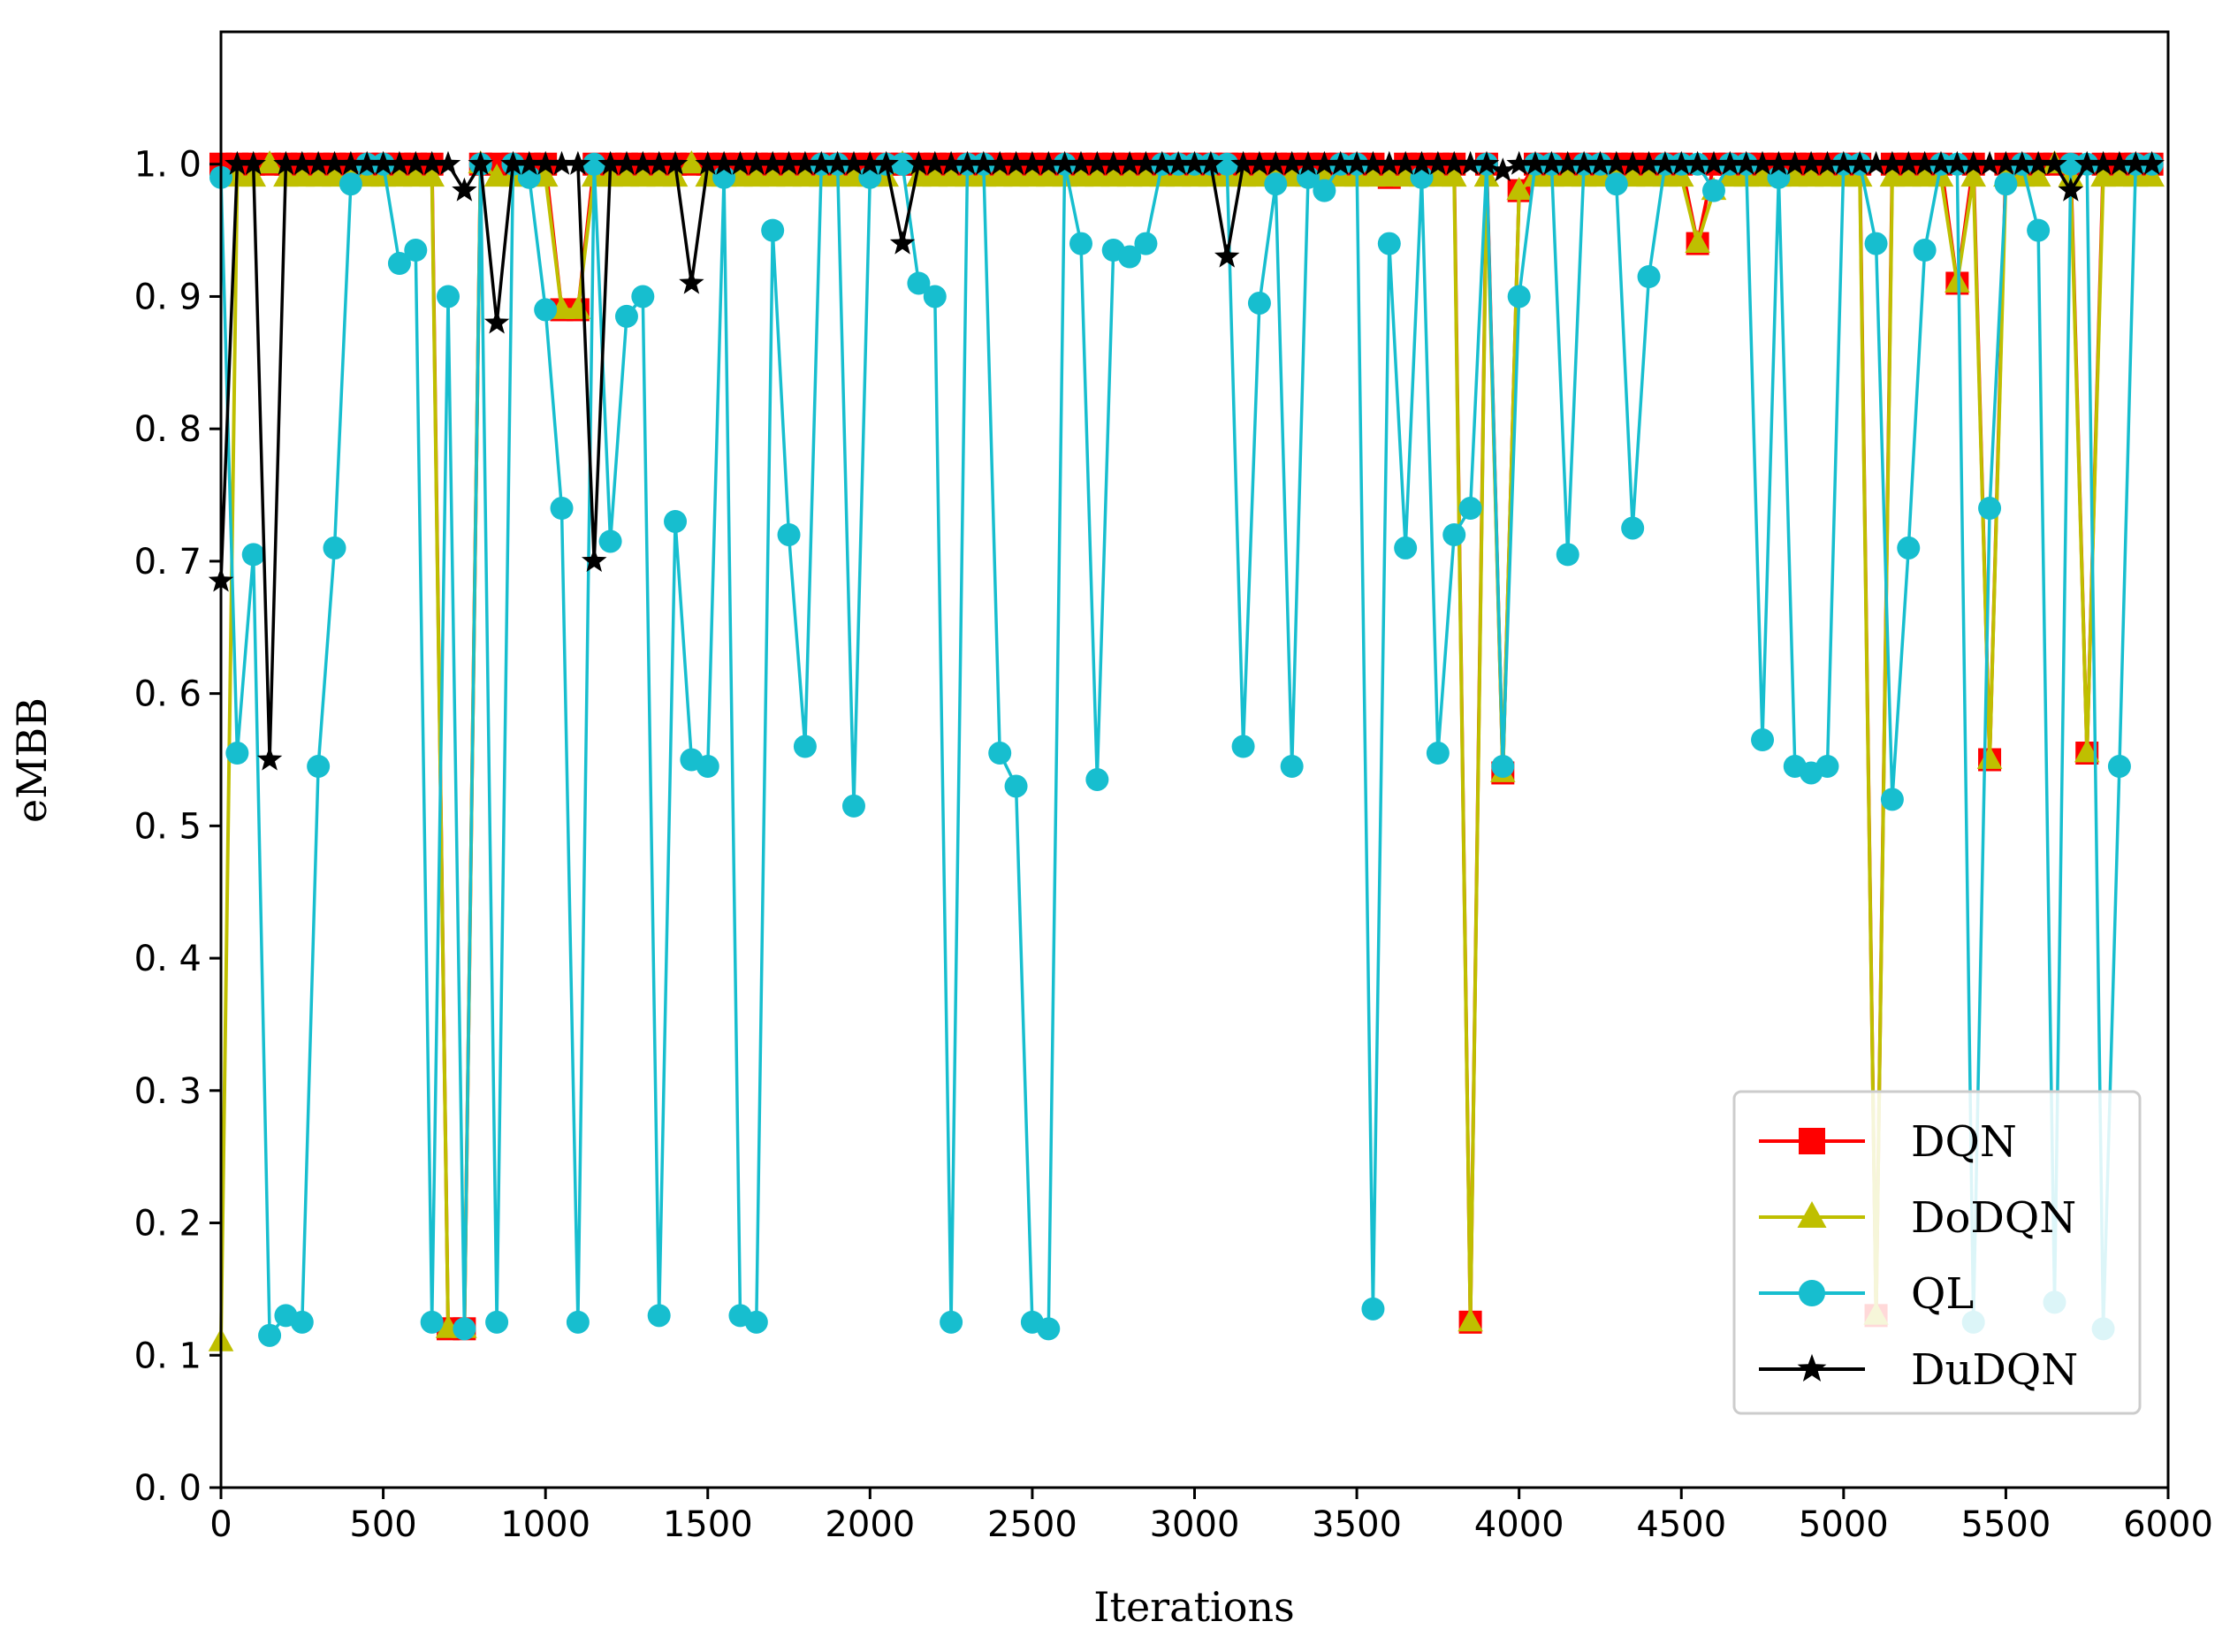 The image size is (2230, 1652). Describe the element at coordinates (1964, 1142) in the screenshot. I see `legend-label-dqn: DQN` at that location.